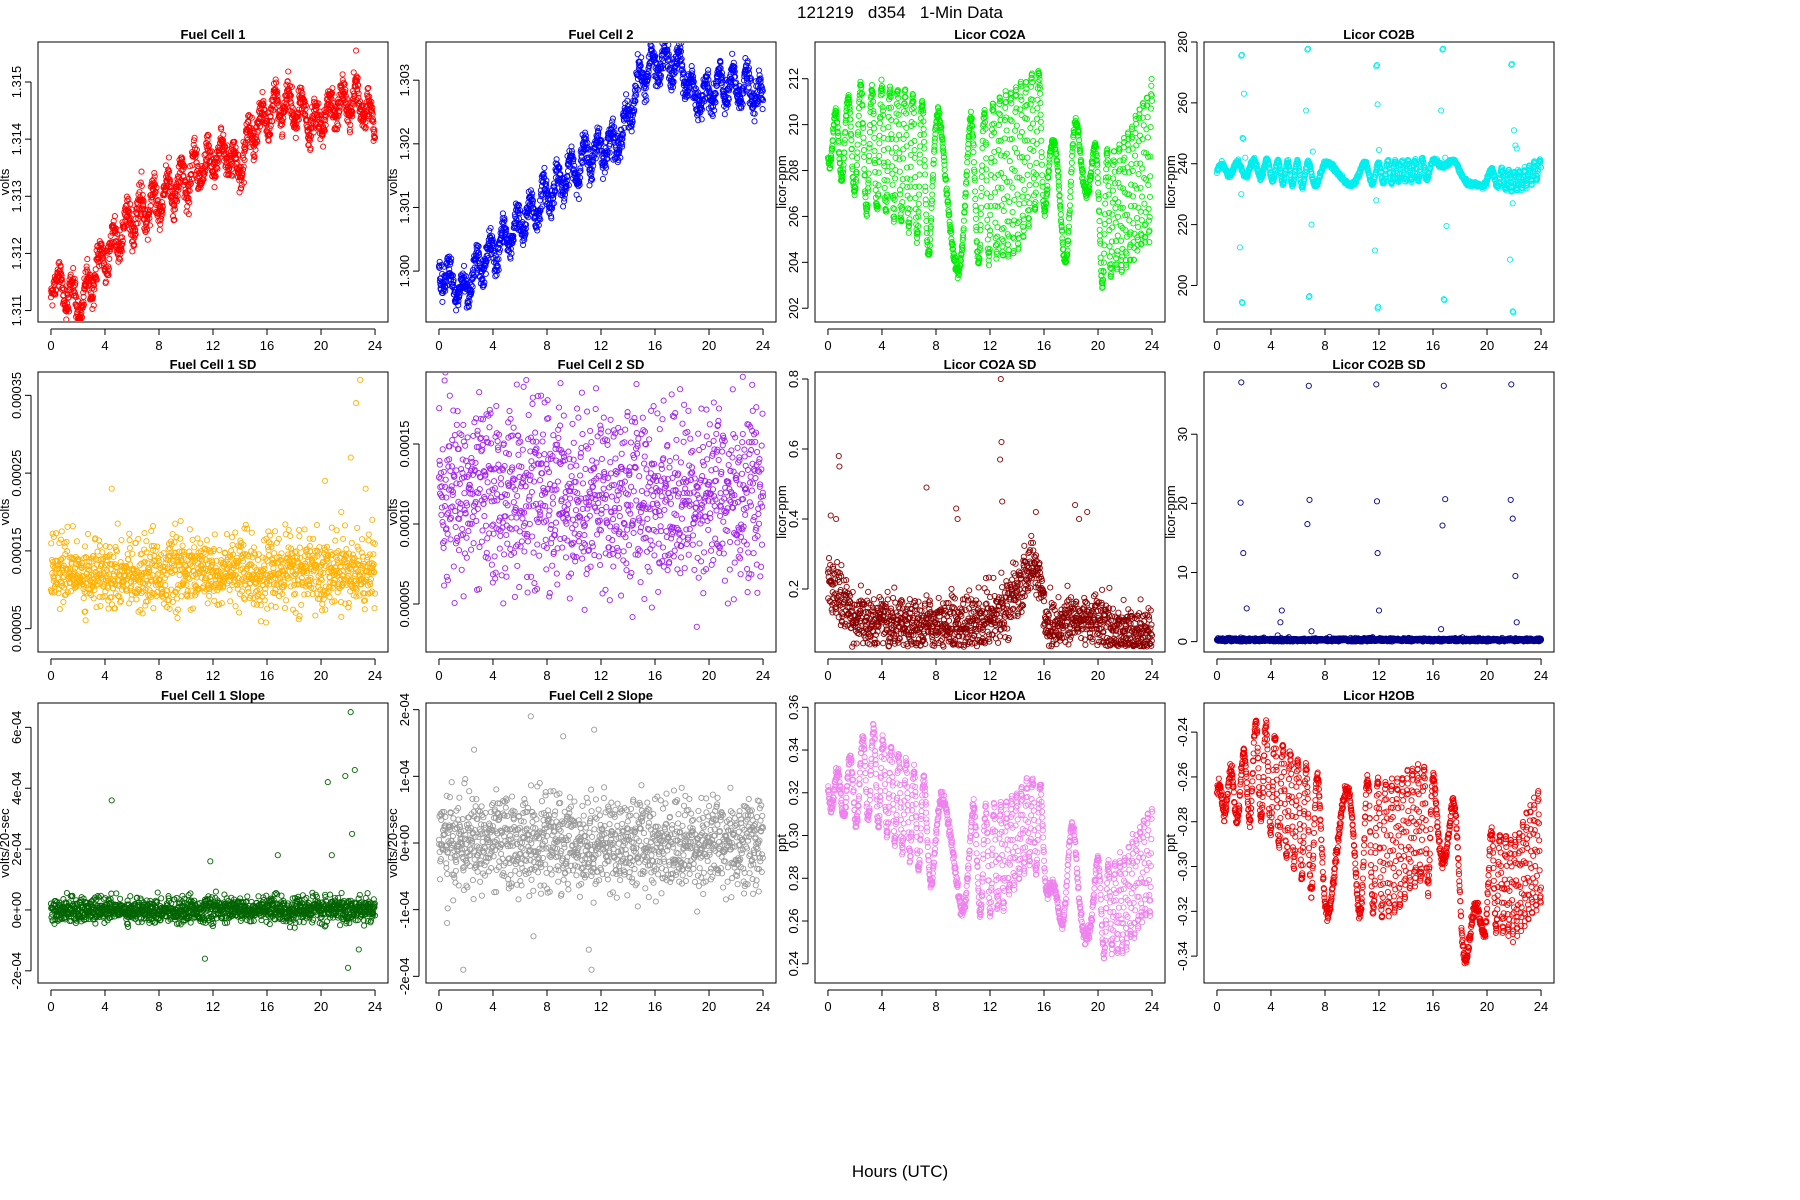 This screenshot has height=1200, width=1800. What do you see at coordinates (546, 345) in the screenshot?
I see `x-tick-label: 8` at bounding box center [546, 345].